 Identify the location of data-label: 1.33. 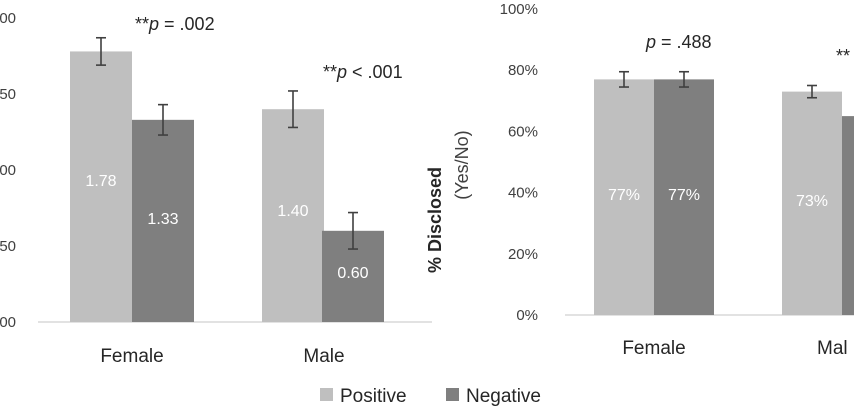
(162, 219).